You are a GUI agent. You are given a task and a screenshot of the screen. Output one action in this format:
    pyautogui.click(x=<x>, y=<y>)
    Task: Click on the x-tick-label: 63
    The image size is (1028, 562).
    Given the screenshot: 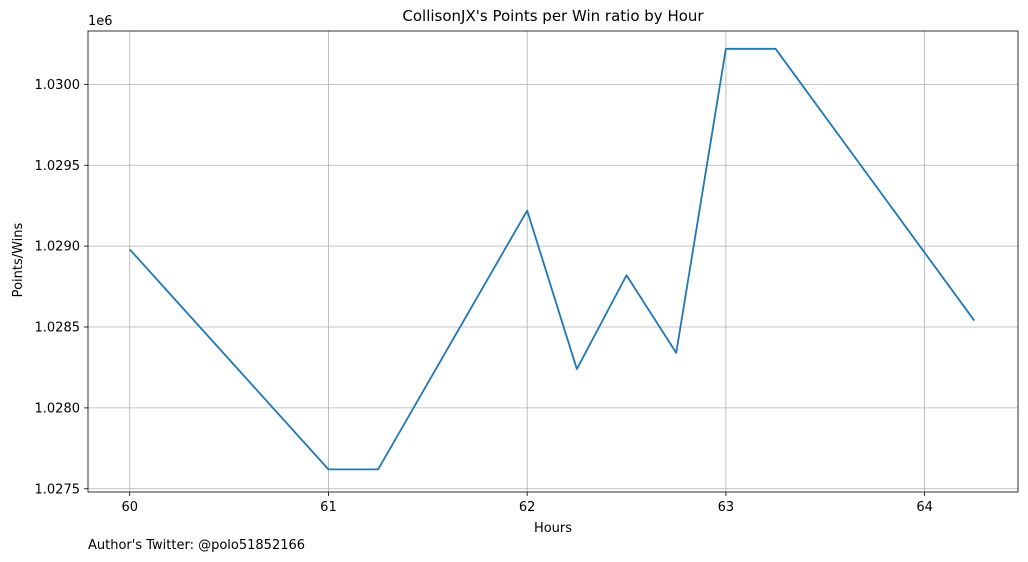 What is the action you would take?
    pyautogui.click(x=726, y=507)
    